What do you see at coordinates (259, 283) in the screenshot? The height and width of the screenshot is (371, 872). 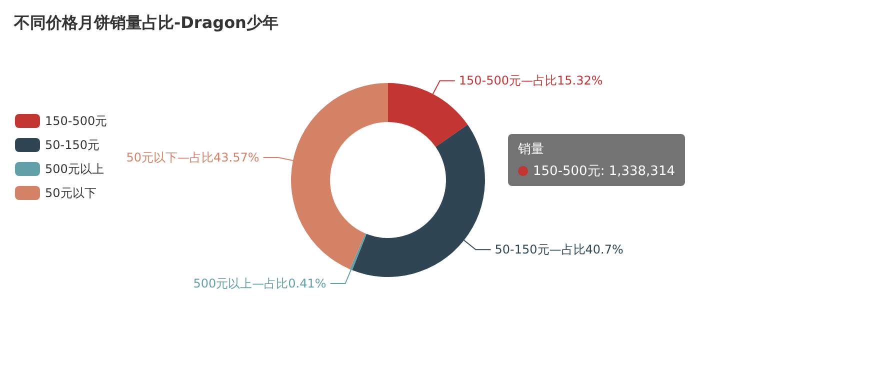 I see `data-label: 500元以上—占比0.41%` at bounding box center [259, 283].